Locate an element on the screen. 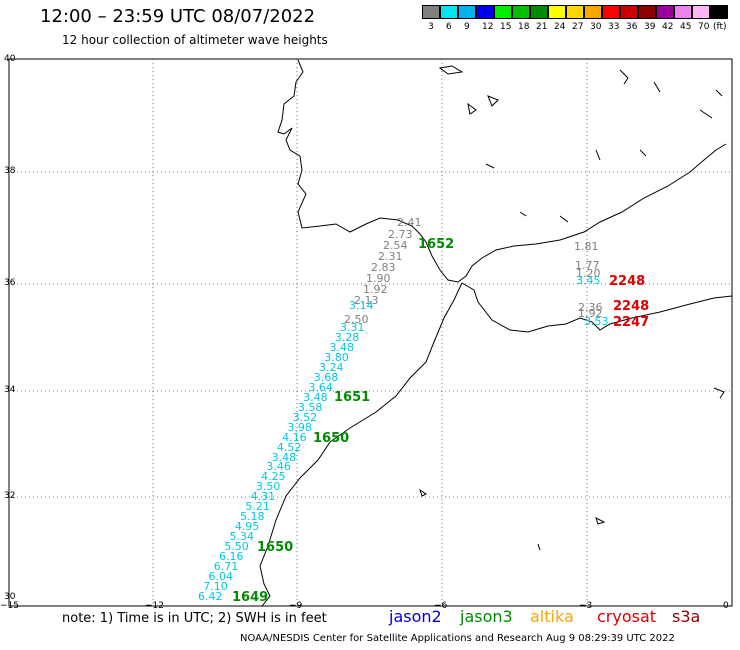 The image size is (740, 650). swh-label: 1.90 is located at coordinates (378, 278).